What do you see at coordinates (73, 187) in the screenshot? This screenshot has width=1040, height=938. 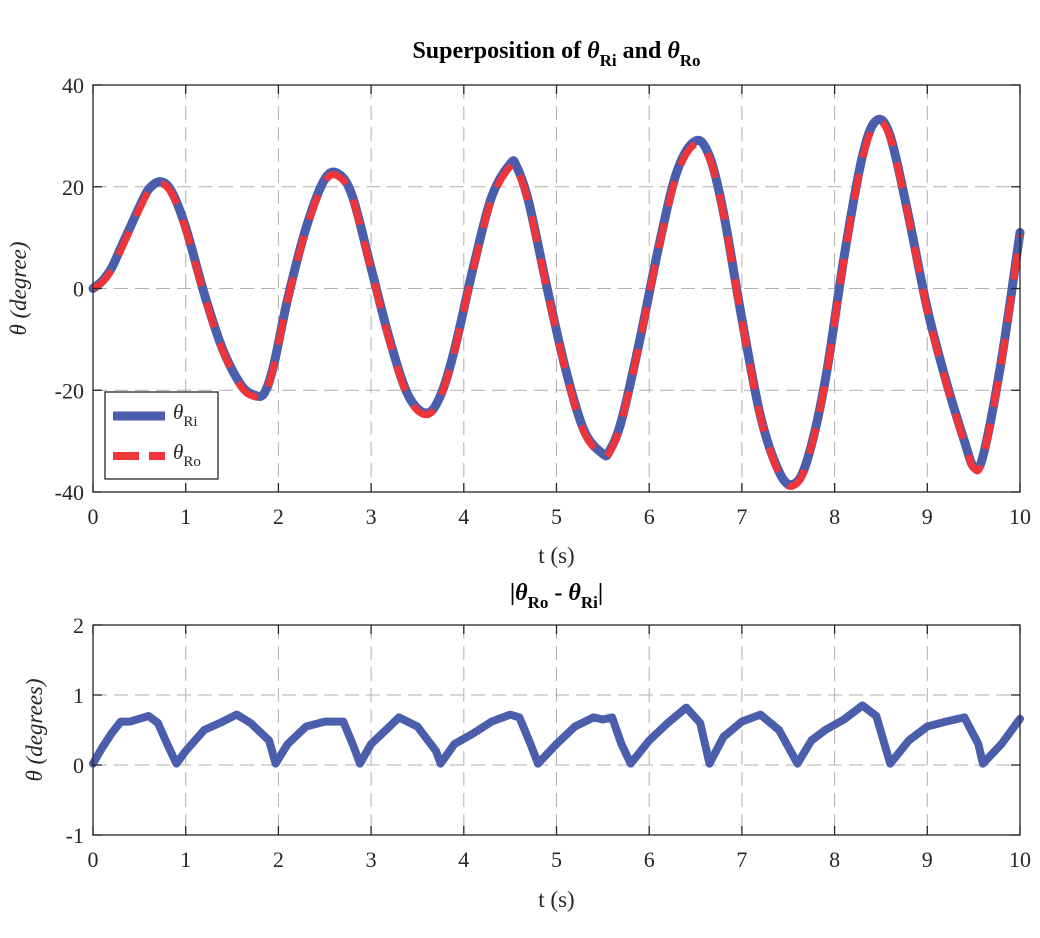 I see `y-tick-label: 20` at bounding box center [73, 187].